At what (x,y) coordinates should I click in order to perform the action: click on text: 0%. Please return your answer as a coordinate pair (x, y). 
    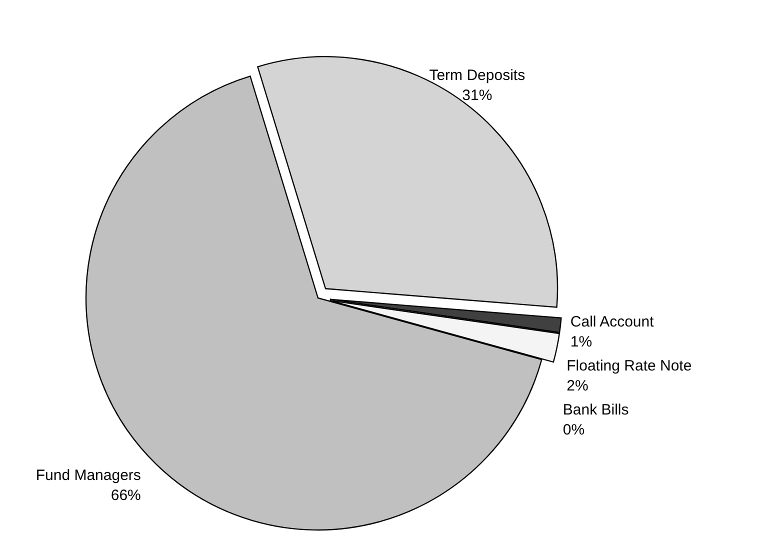
    Looking at the image, I should click on (573, 429).